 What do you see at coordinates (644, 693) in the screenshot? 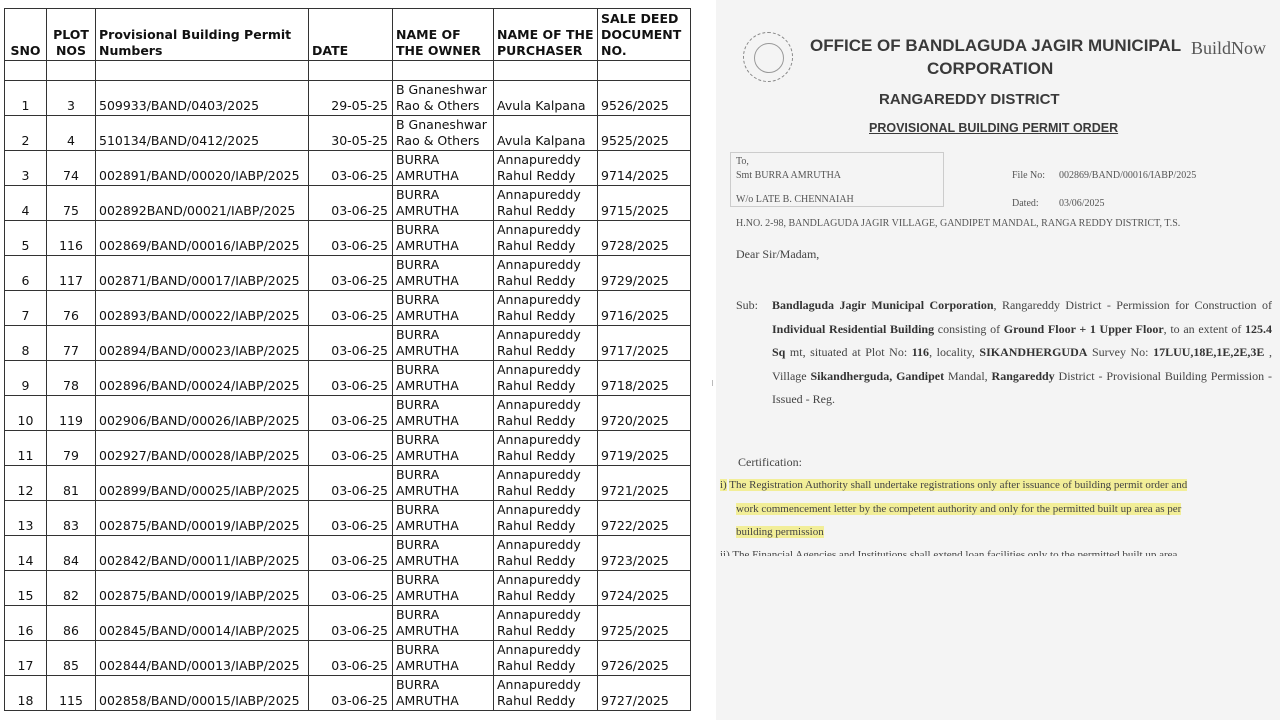
I see `sale-deed-cell: 9727/2025` at bounding box center [644, 693].